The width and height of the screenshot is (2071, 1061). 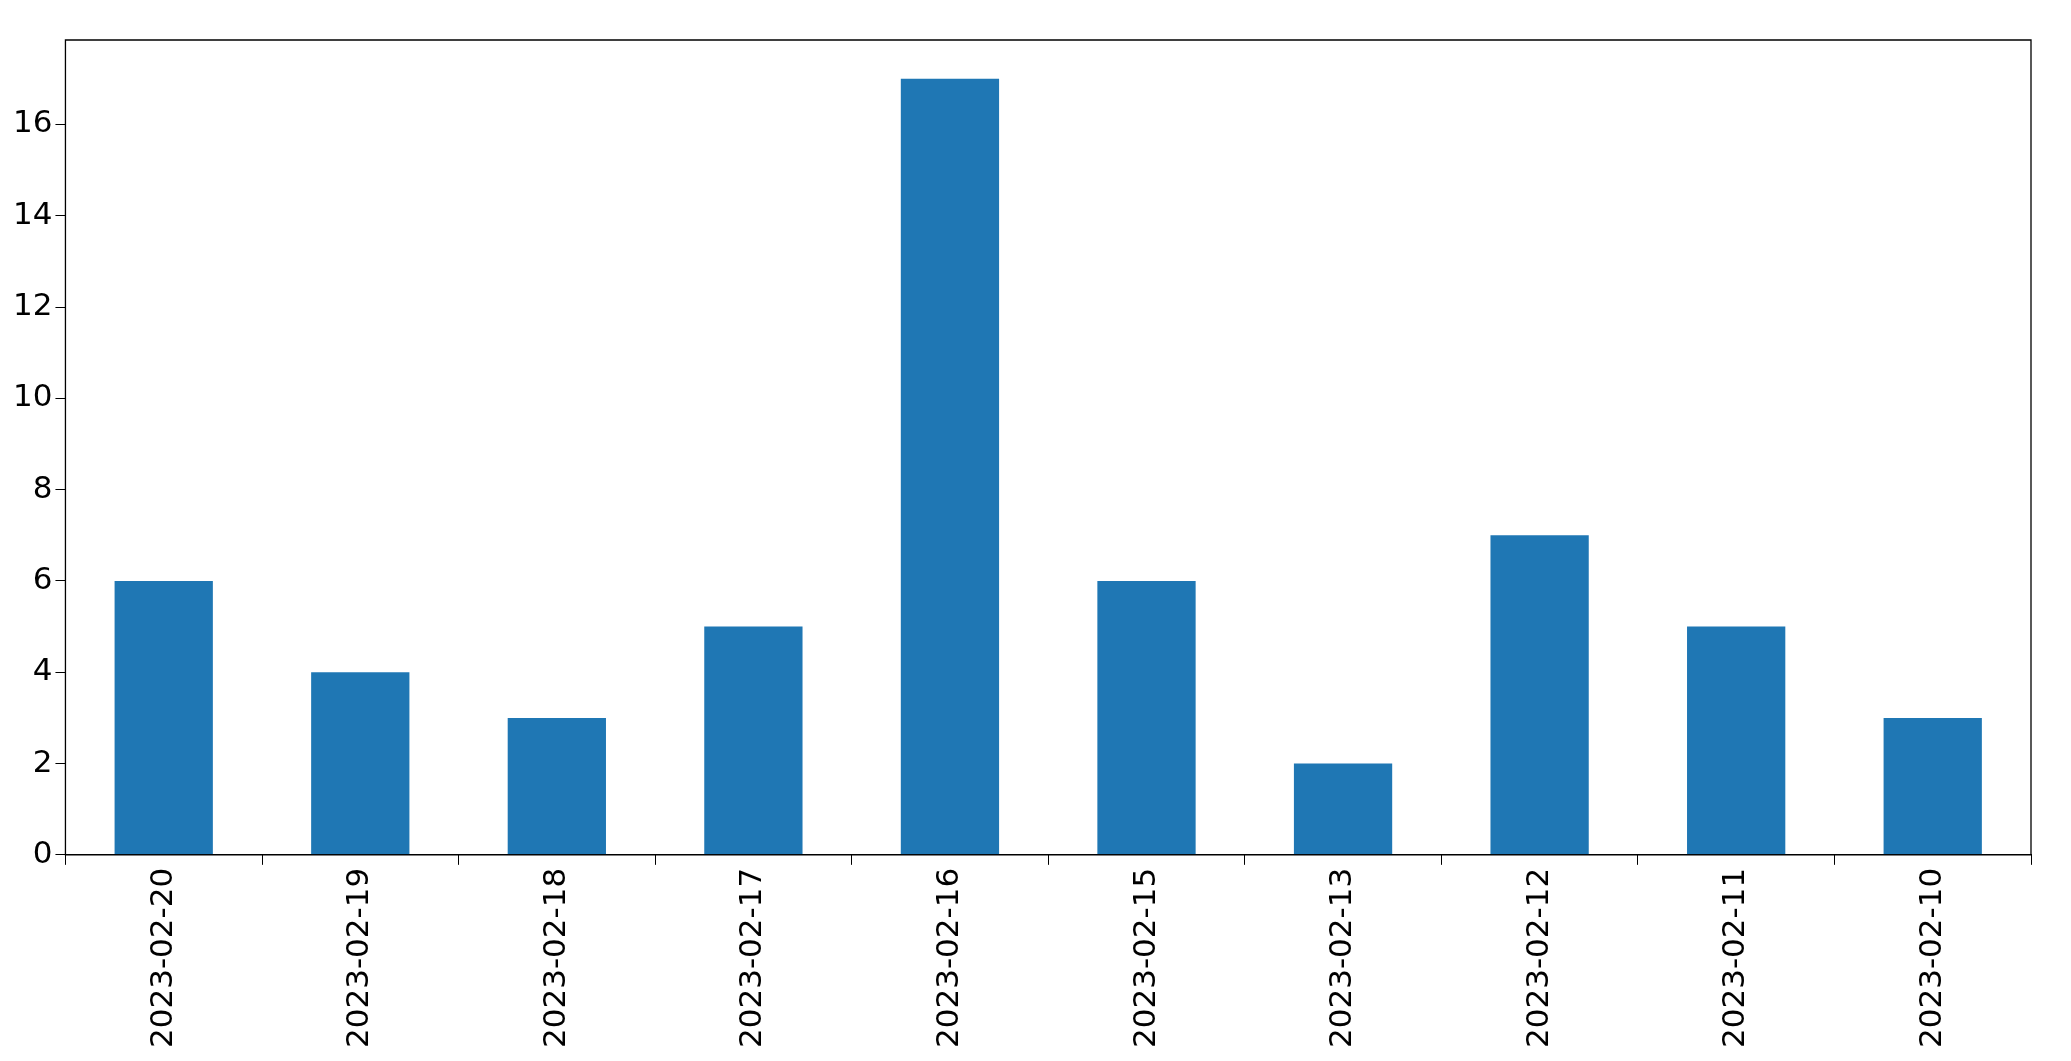 I want to click on y-tick-label: 14, so click(x=32, y=212).